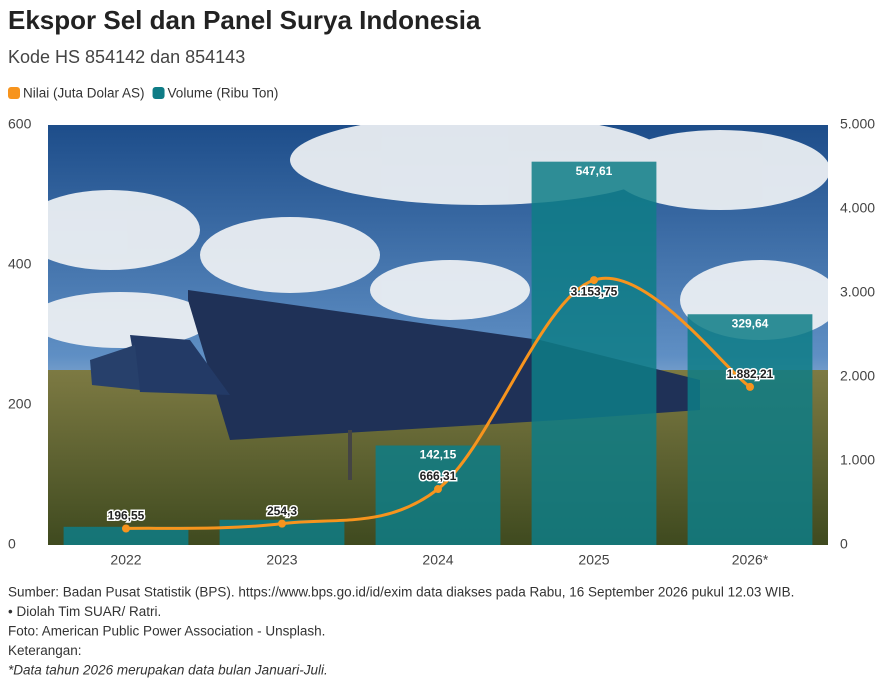  Describe the element at coordinates (12, 544) in the screenshot. I see `y-tick-label: 0` at that location.